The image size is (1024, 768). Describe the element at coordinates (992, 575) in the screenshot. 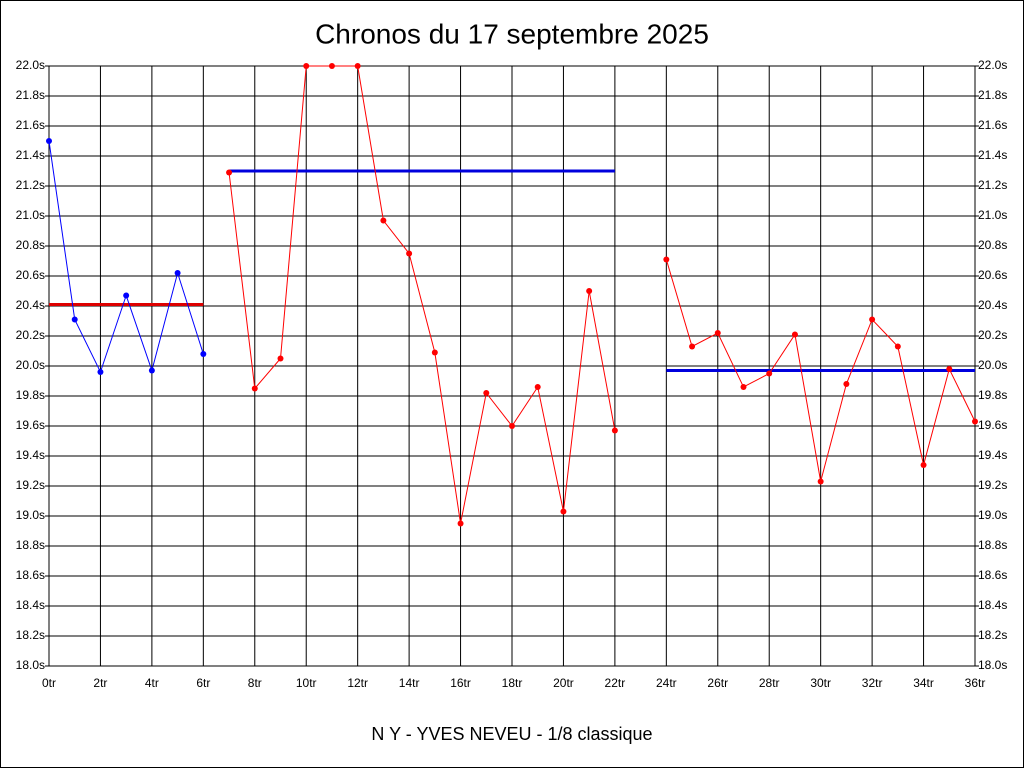

I see `y2-tick-label: 18.6s` at that location.